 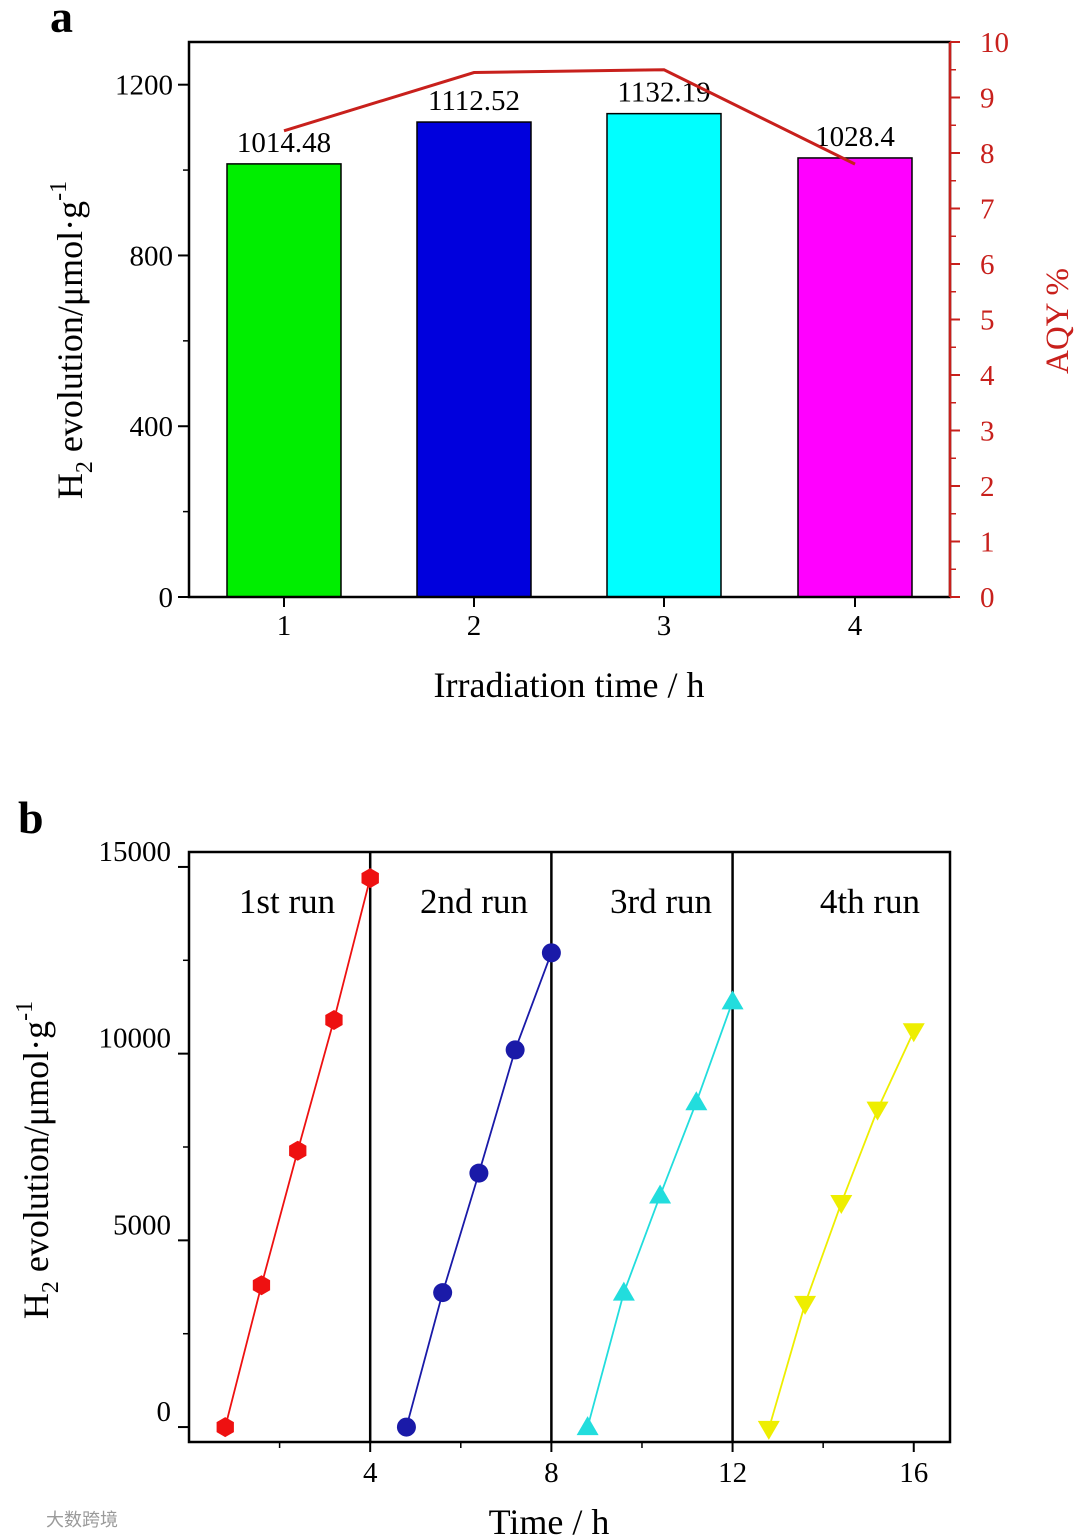 What do you see at coordinates (987, 265) in the screenshot?
I see `y2-tick-label-6: 6` at bounding box center [987, 265].